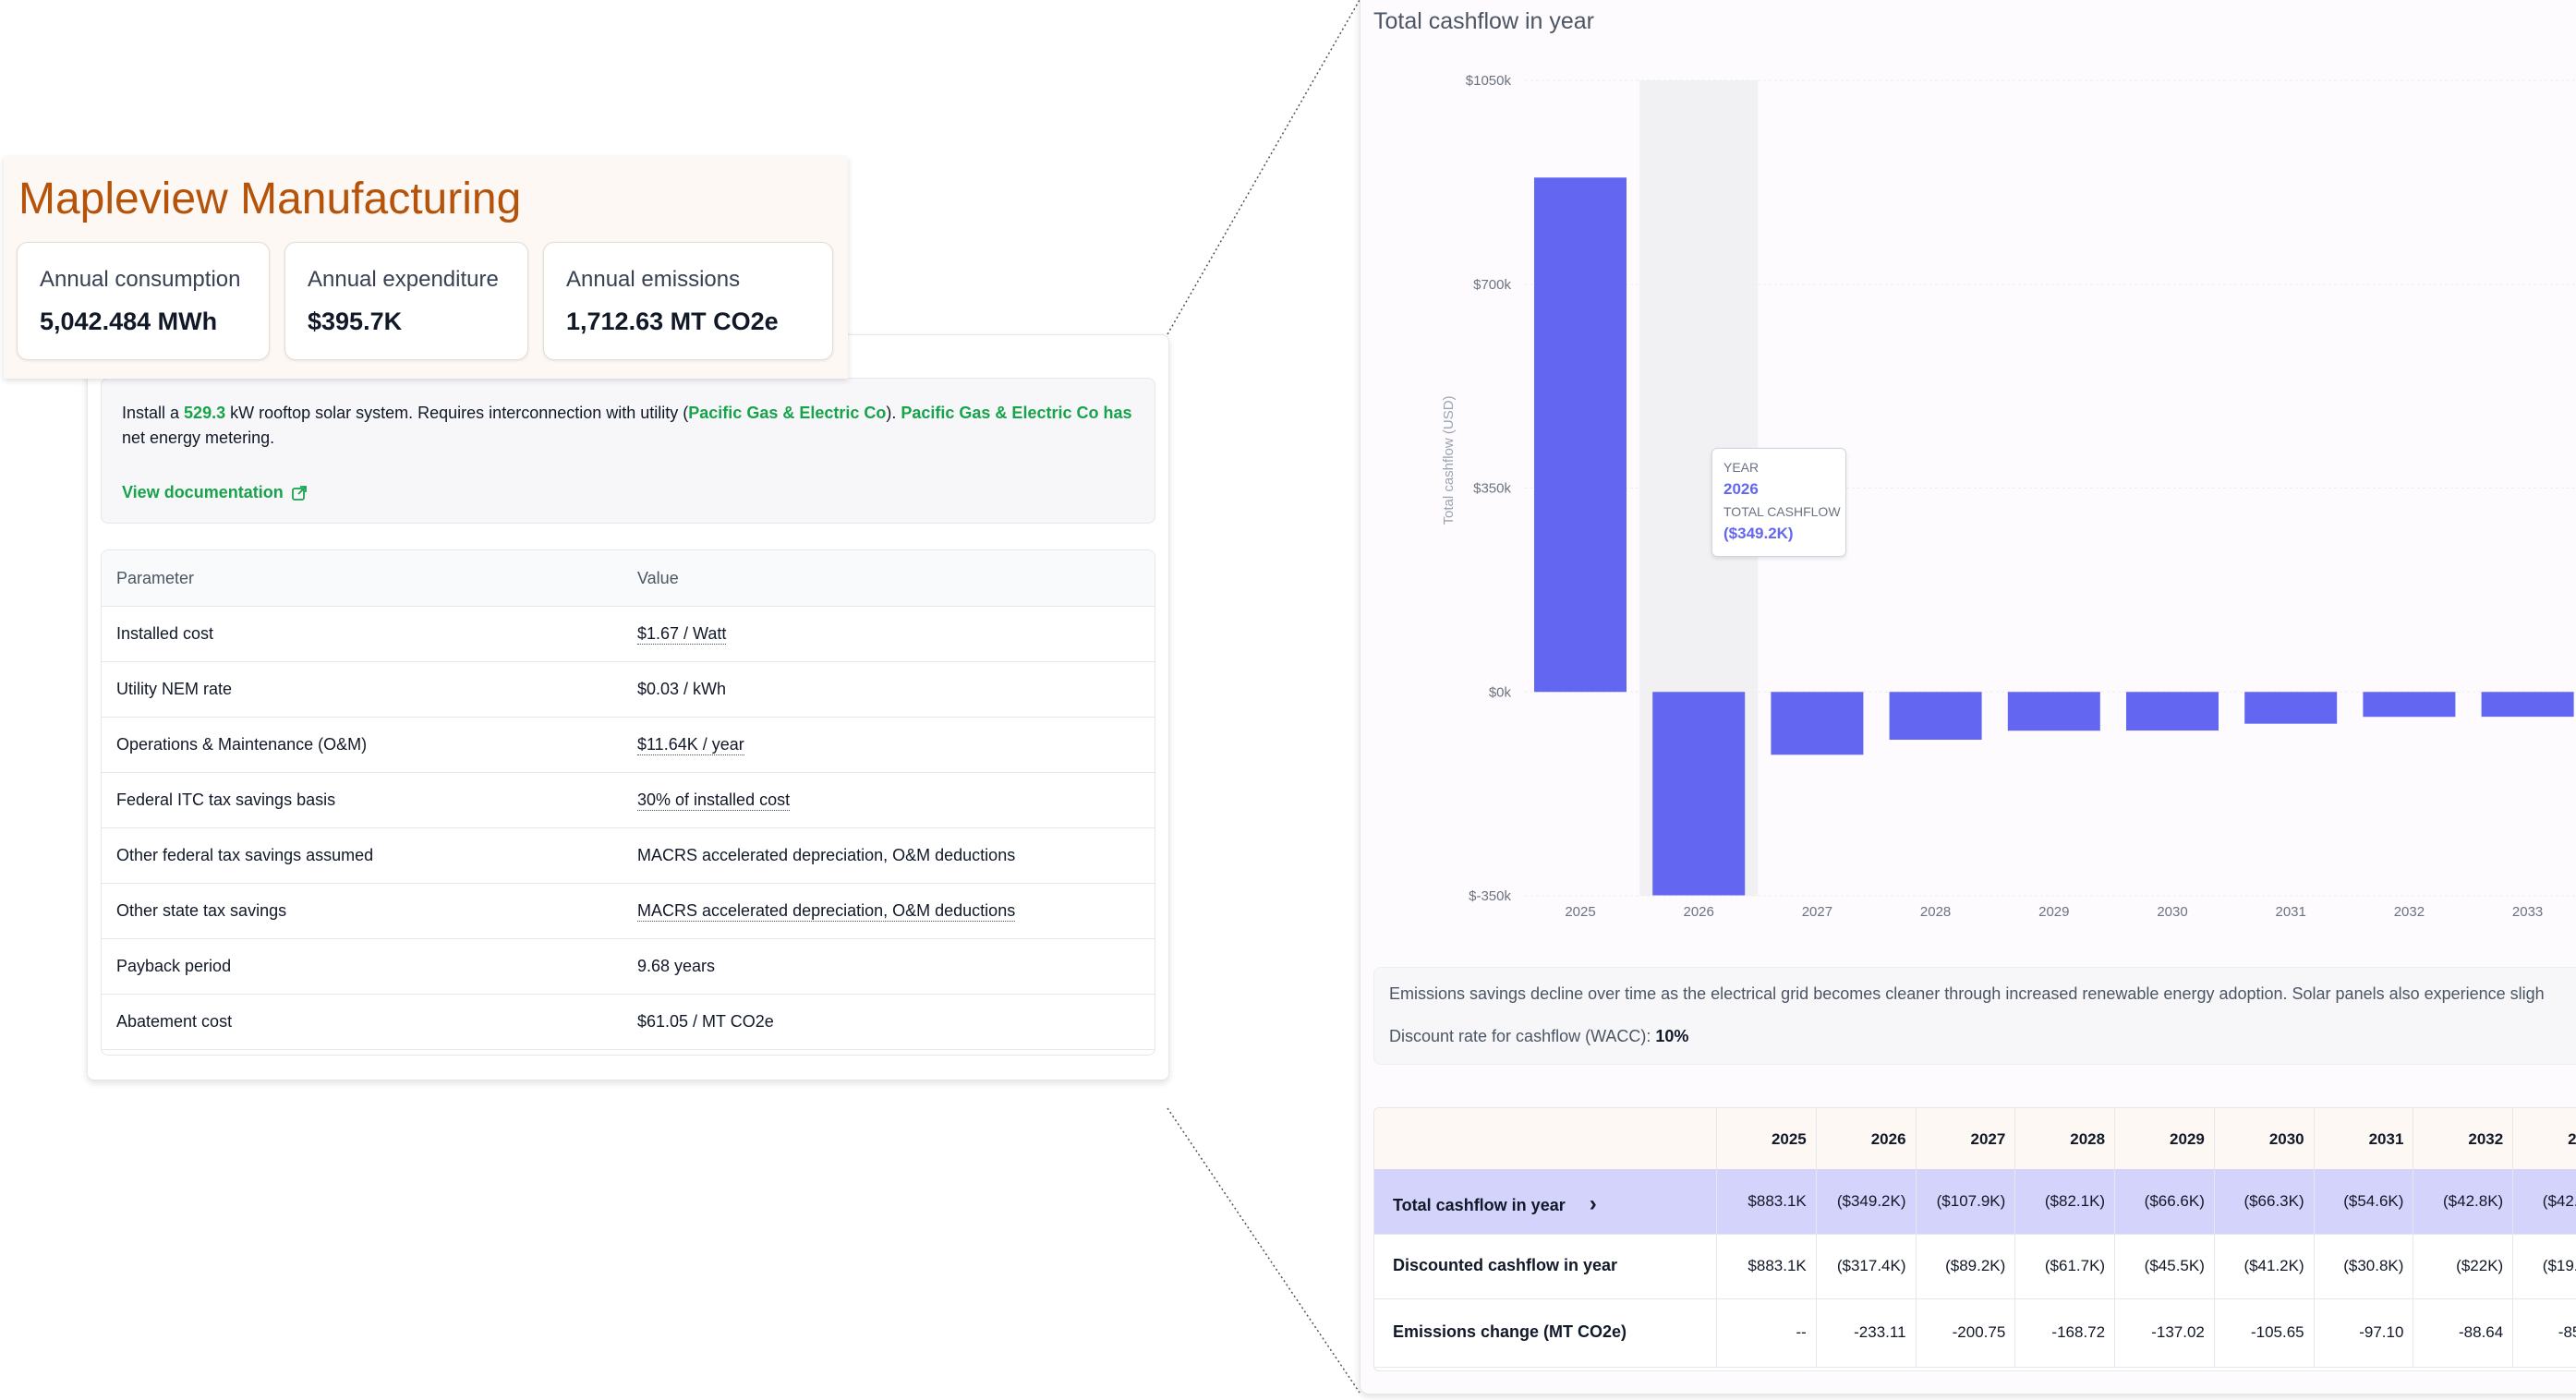 Image resolution: width=2576 pixels, height=1400 pixels. I want to click on year-header-label: 2029, so click(2187, 1139).